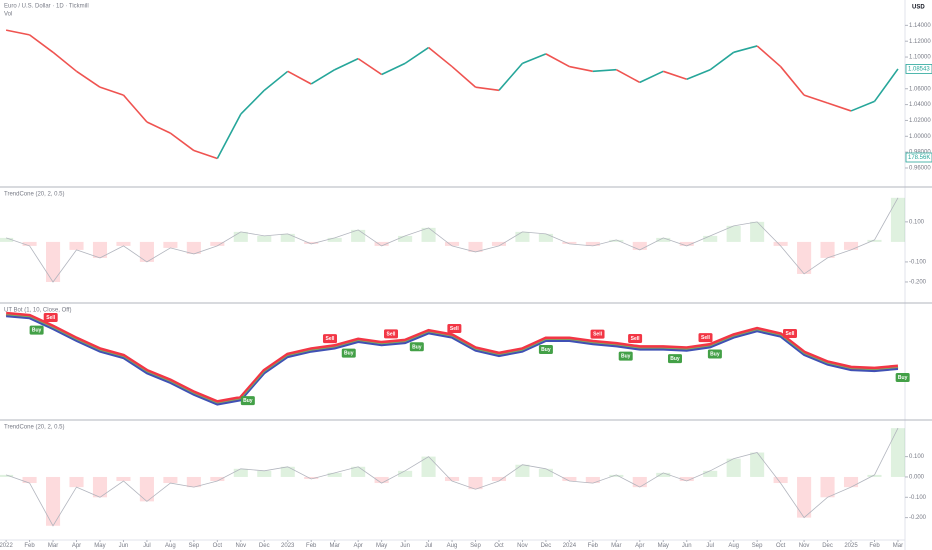 The image size is (932, 550). I want to click on price-tick-label: 0.000, so click(917, 478).